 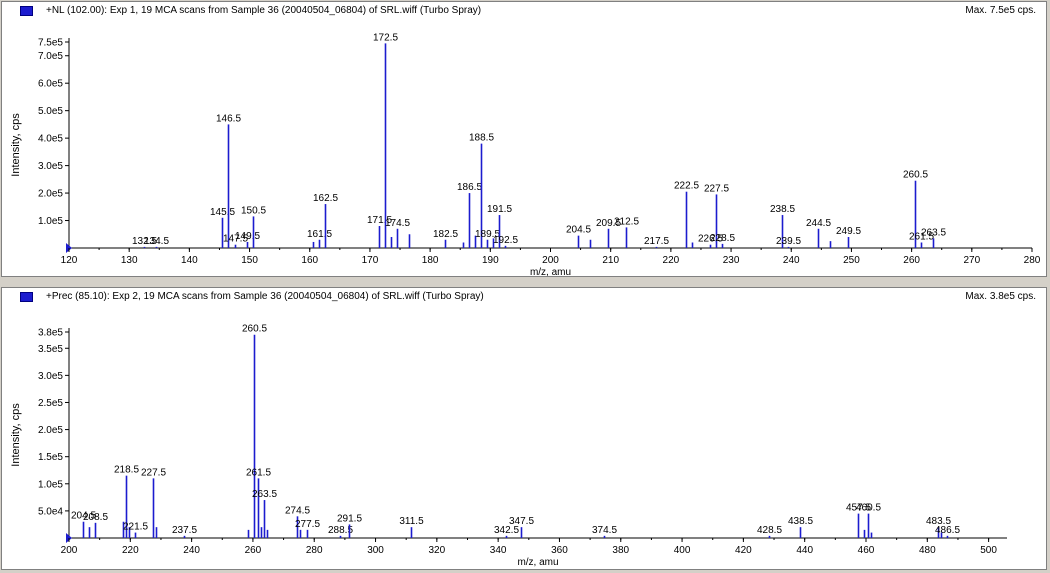 What do you see at coordinates (782, 209) in the screenshot?
I see `peak-label: 238.5` at bounding box center [782, 209].